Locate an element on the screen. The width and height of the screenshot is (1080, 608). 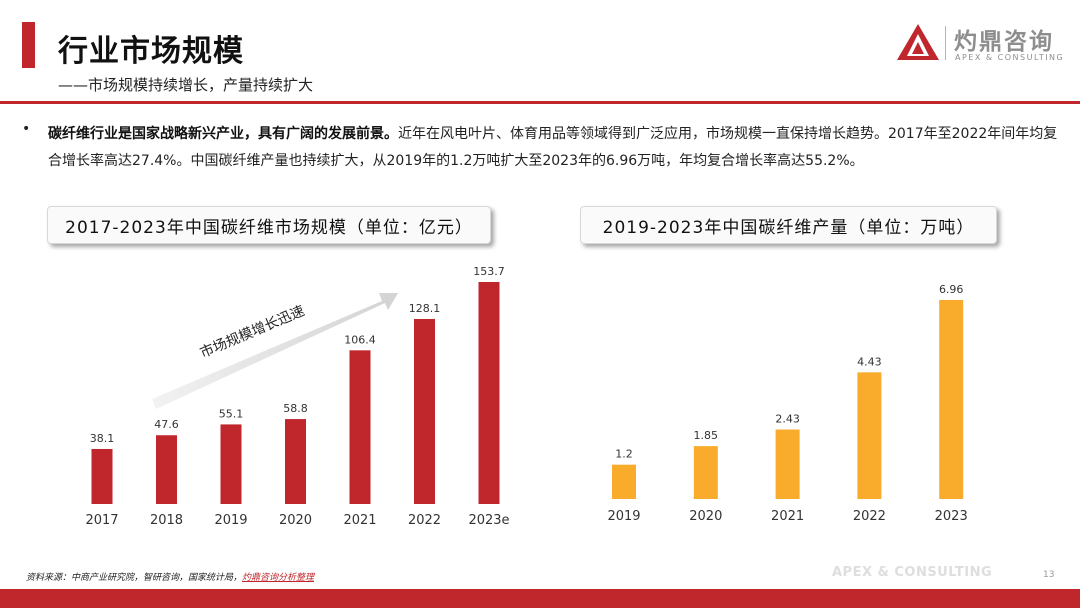
output-value-label: 1.2 is located at coordinates (624, 454).